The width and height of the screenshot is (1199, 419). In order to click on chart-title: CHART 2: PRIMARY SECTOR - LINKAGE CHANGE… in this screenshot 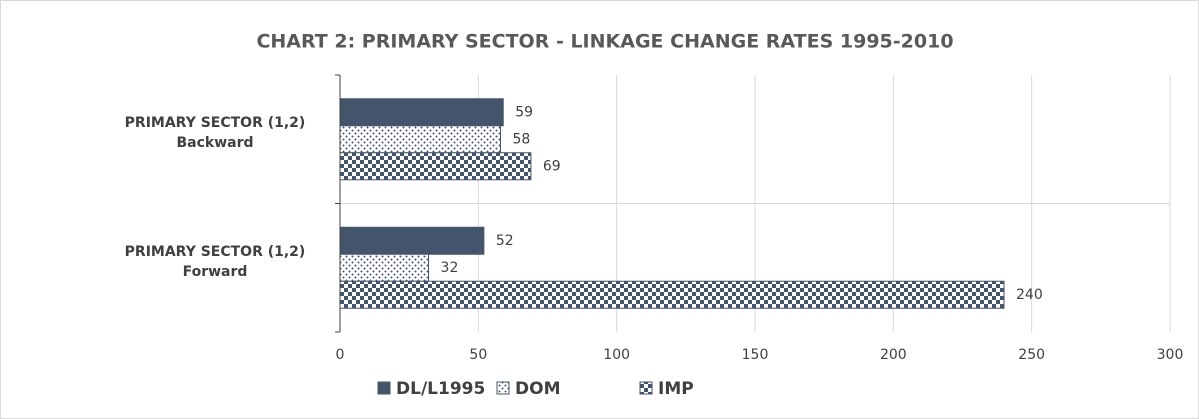, I will do `click(604, 42)`.